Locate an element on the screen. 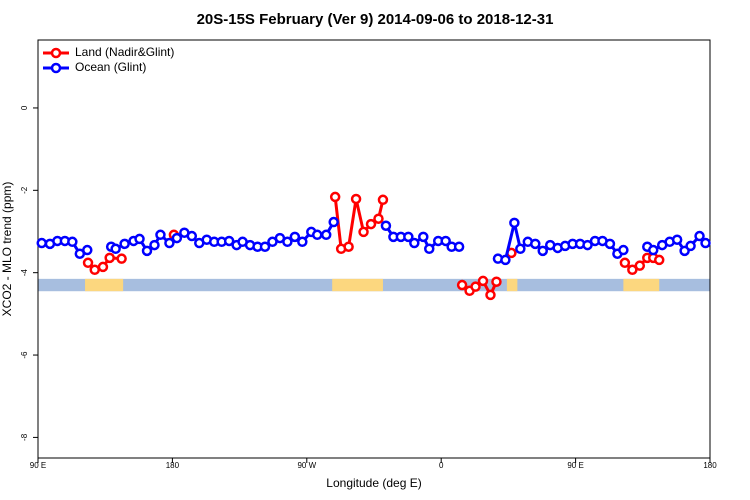 The width and height of the screenshot is (750, 500). x-axis-label: Longitude (deg E) is located at coordinates (373, 483).